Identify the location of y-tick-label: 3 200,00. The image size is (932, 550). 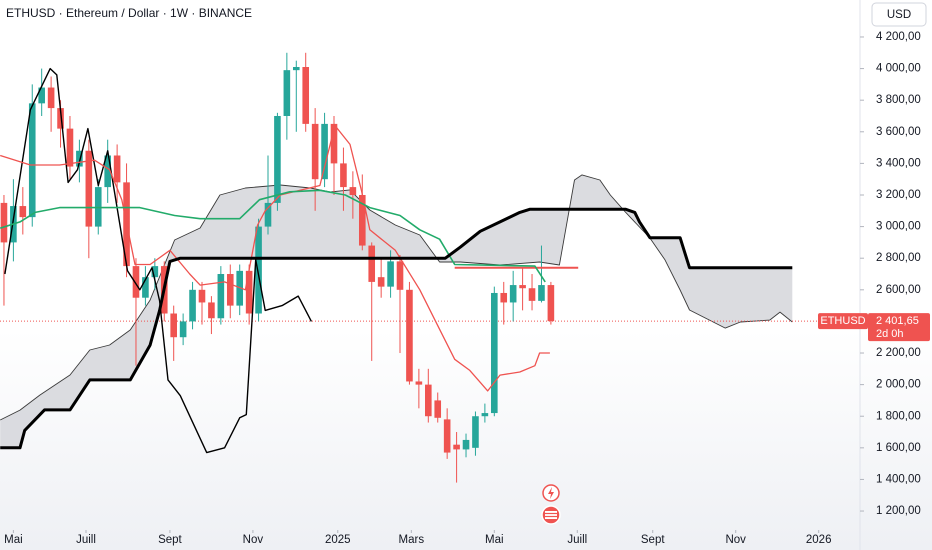
(898, 195).